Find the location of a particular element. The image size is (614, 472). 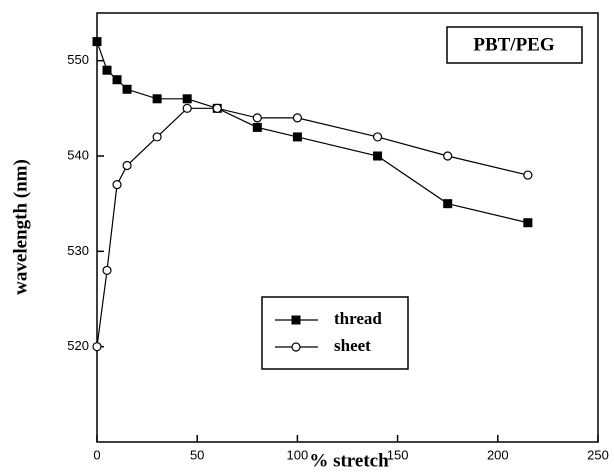

legend-label: sheet is located at coordinates (352, 345).